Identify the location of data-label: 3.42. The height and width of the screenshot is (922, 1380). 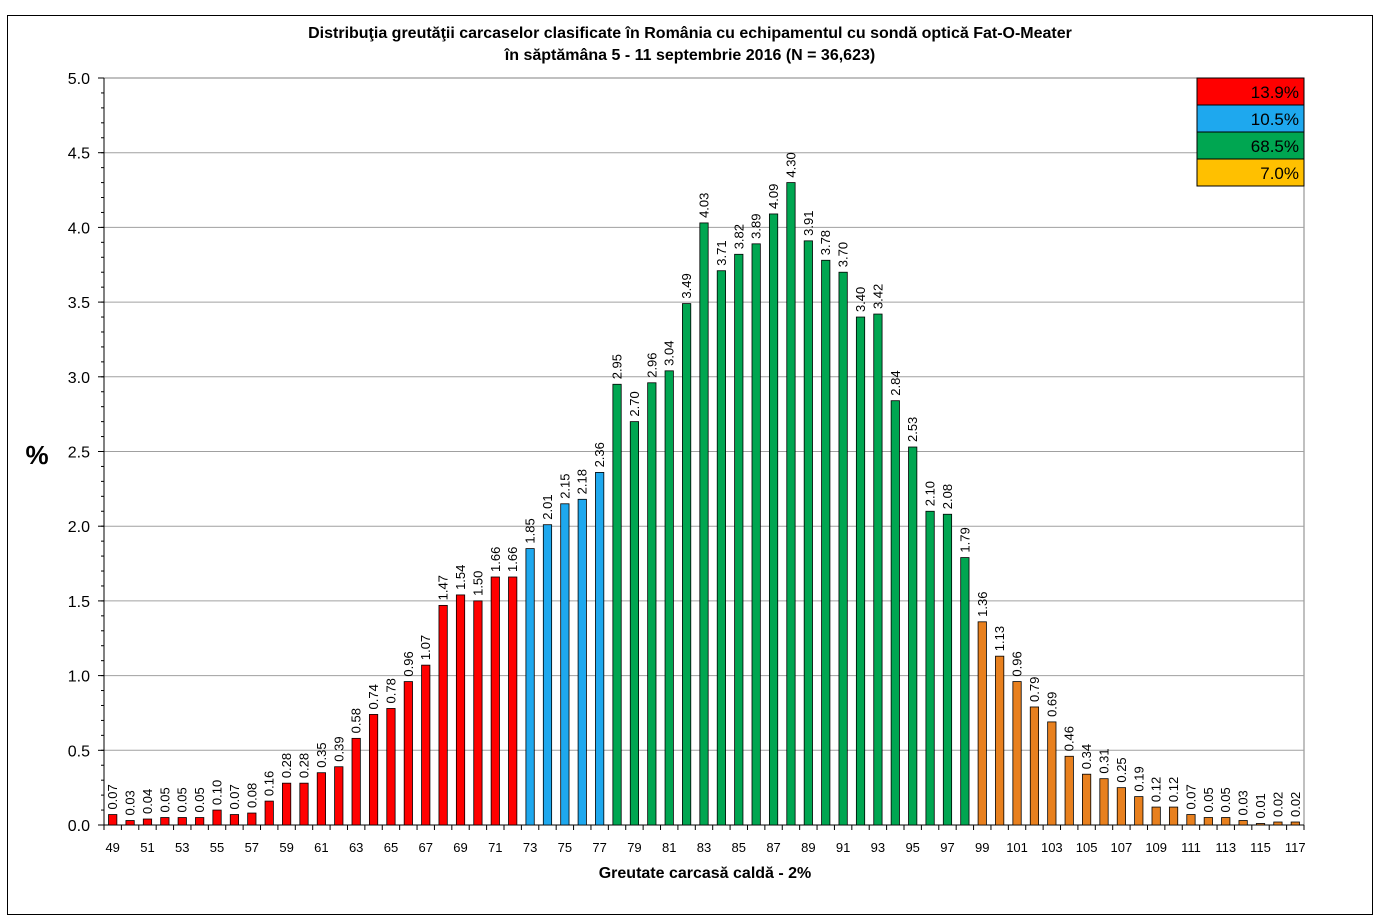
(877, 296).